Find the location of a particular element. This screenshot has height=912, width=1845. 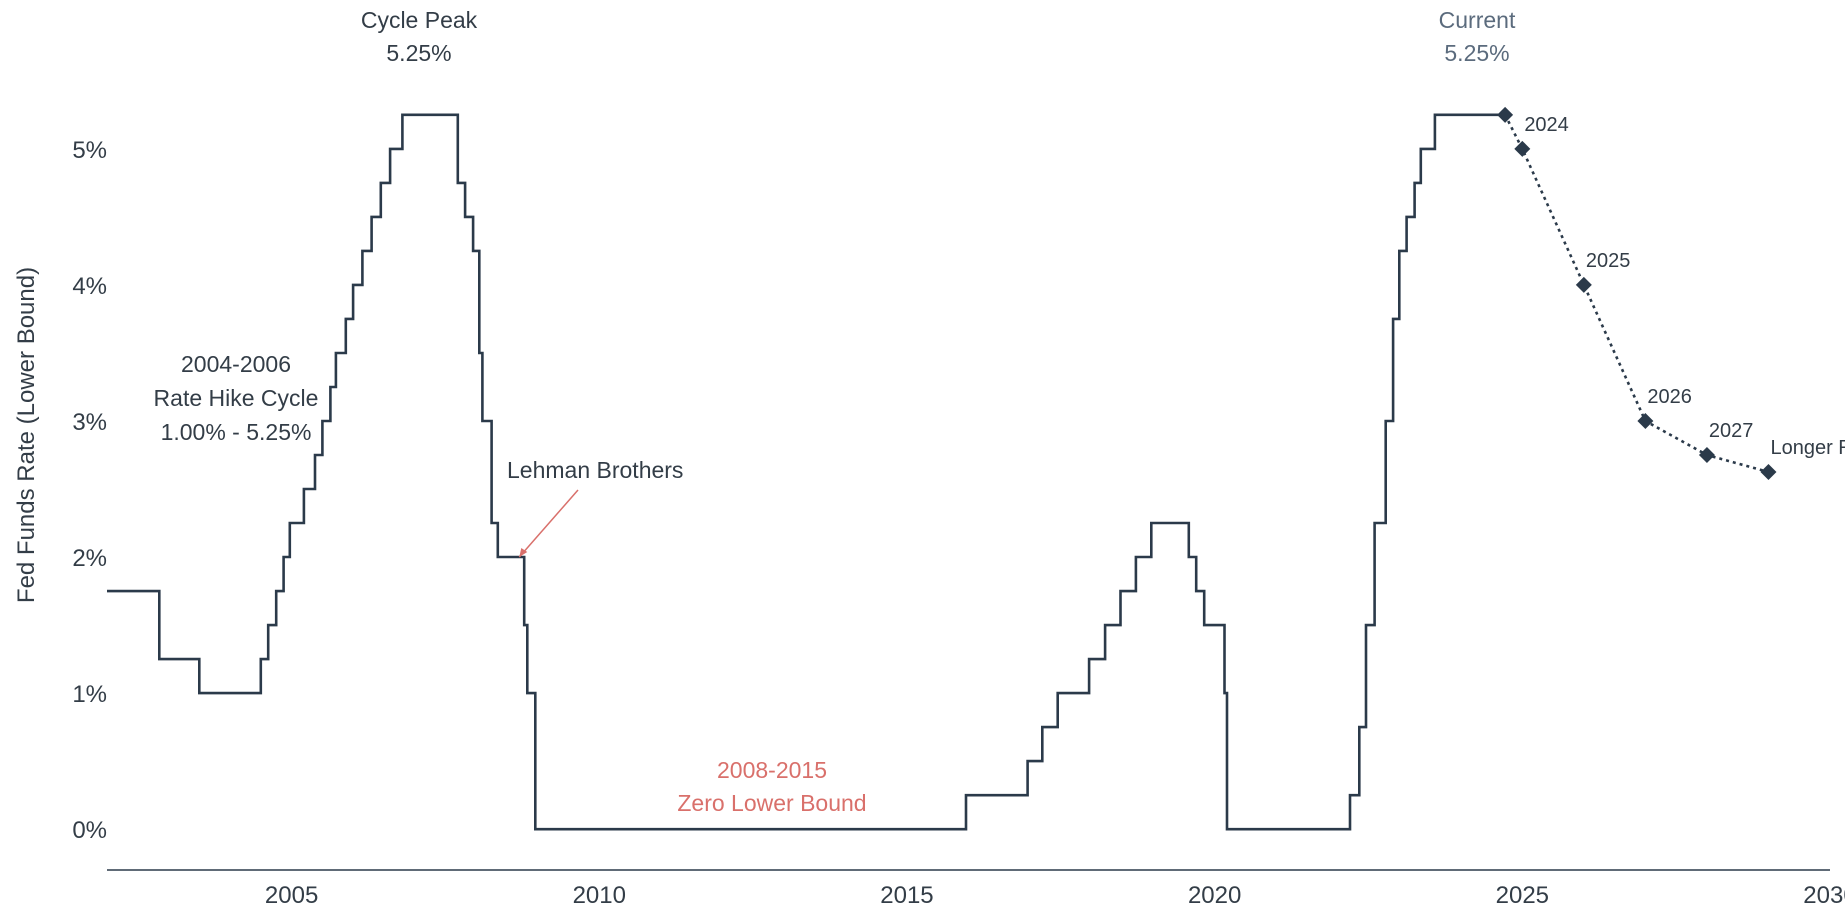

annotation-zlb: 2008-2015 Zero Lower Bound is located at coordinates (771, 786).